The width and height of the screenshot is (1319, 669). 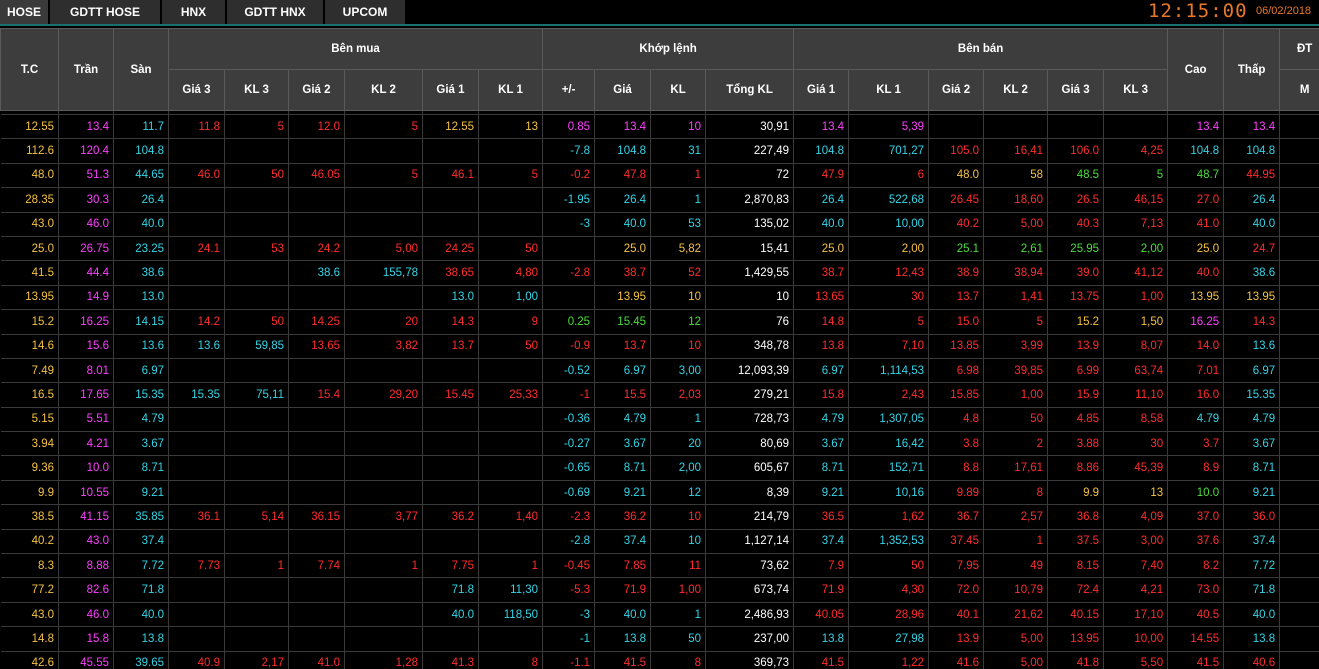 I want to click on cell-ceiling: 17.65, so click(x=86, y=395).